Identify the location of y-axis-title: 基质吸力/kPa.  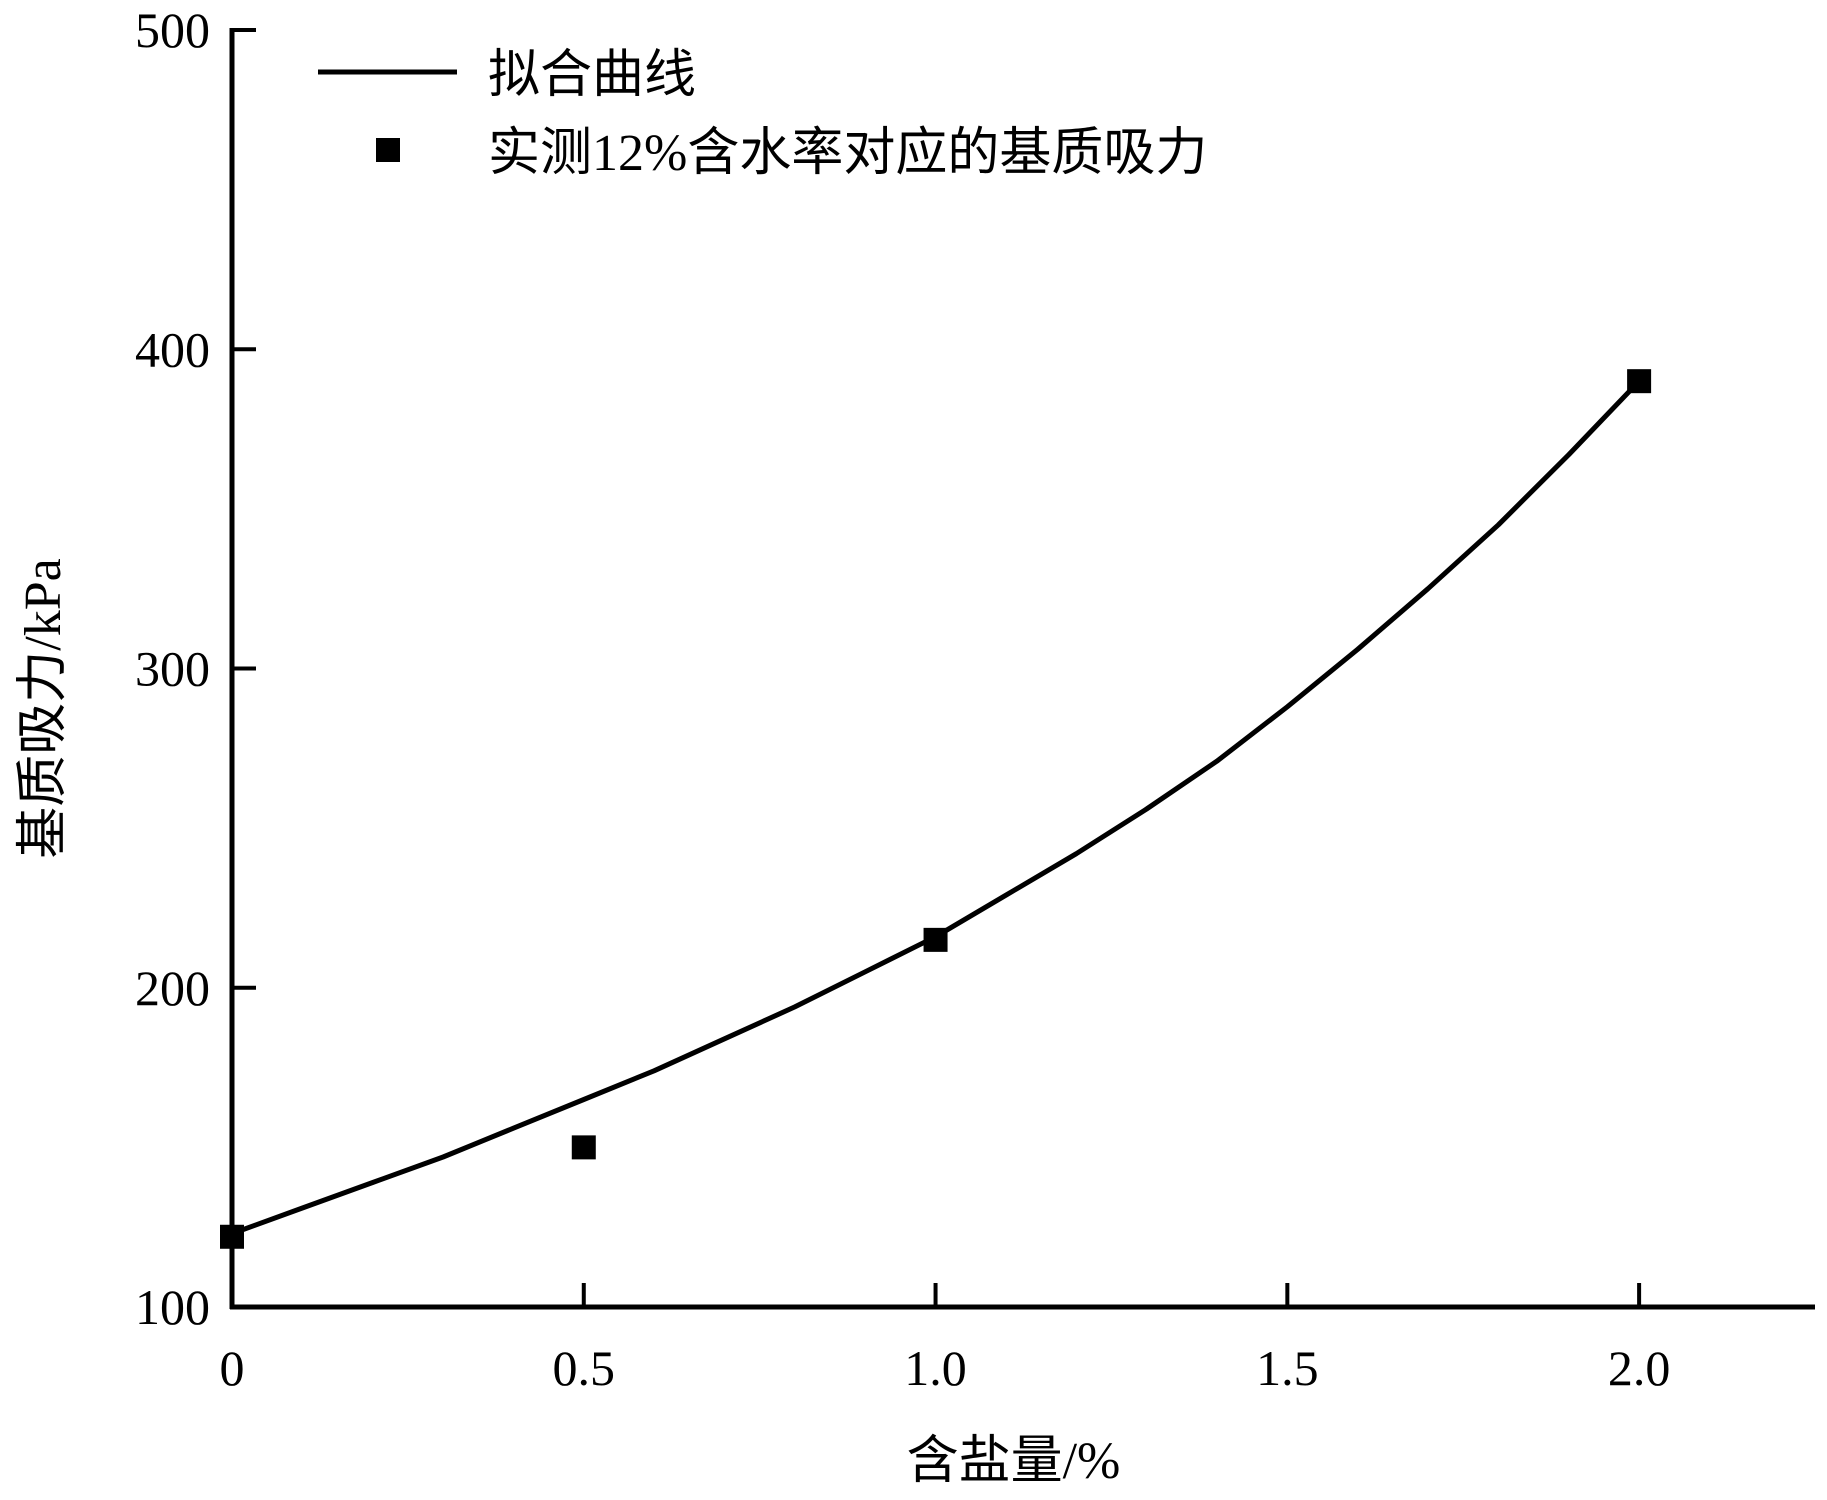
(43, 708).